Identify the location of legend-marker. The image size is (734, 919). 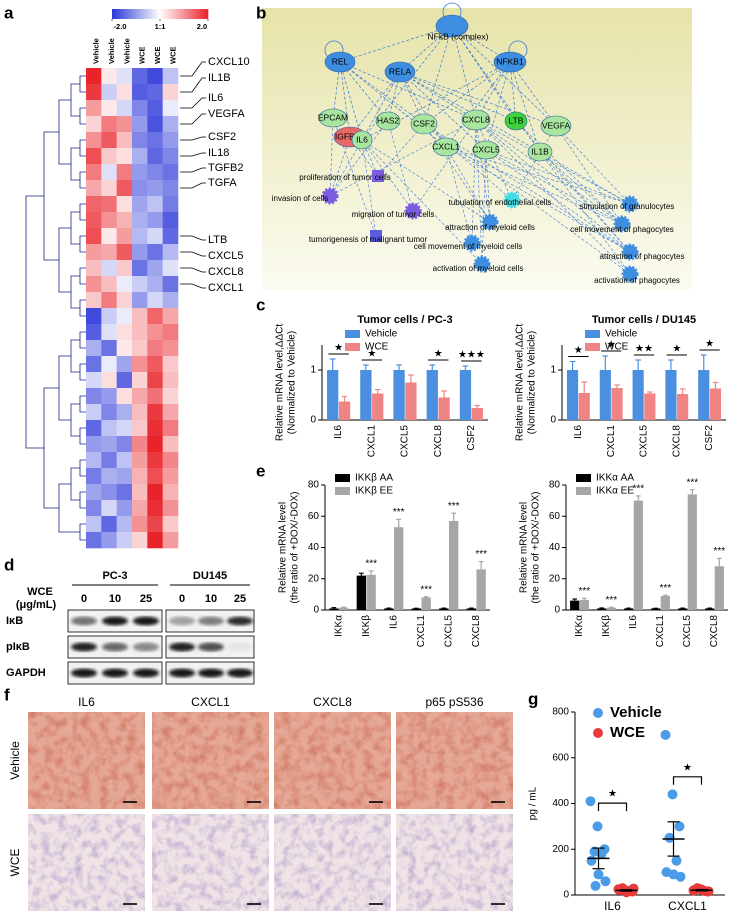
(598, 713).